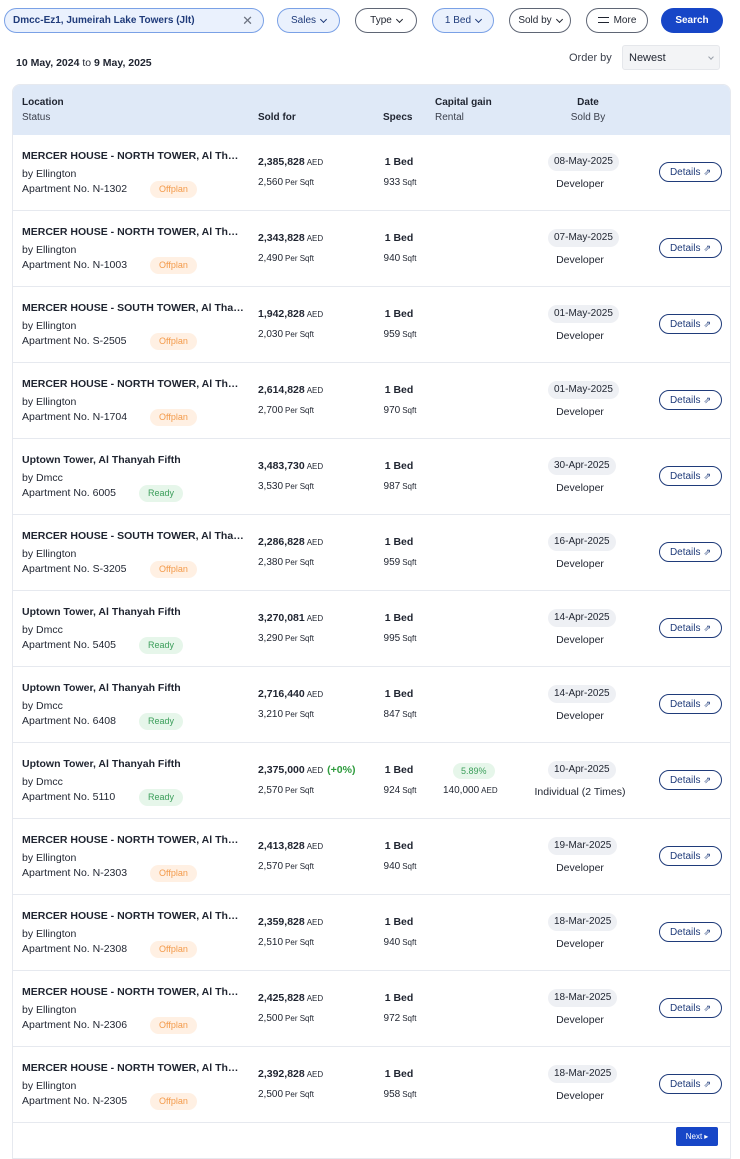 This screenshot has width=740, height=1159. What do you see at coordinates (400, 714) in the screenshot?
I see `area-sqft: 847 Sqft` at bounding box center [400, 714].